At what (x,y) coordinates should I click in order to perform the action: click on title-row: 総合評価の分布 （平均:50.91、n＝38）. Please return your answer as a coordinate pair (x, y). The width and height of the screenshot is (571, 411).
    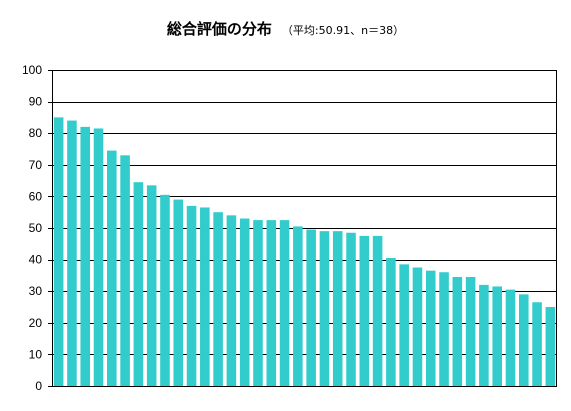
    Looking at the image, I should click on (285, 28).